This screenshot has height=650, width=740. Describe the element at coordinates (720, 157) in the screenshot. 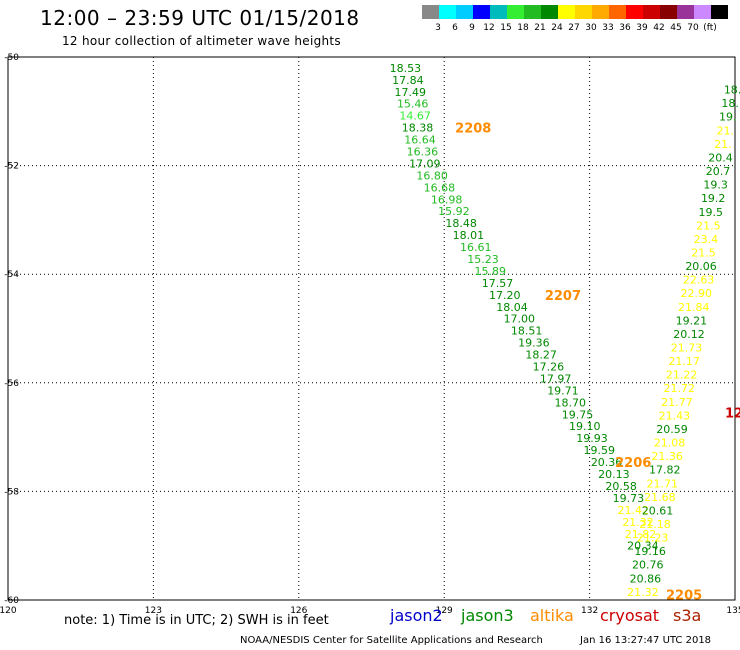

I see `wave-height-value: 20.4` at that location.